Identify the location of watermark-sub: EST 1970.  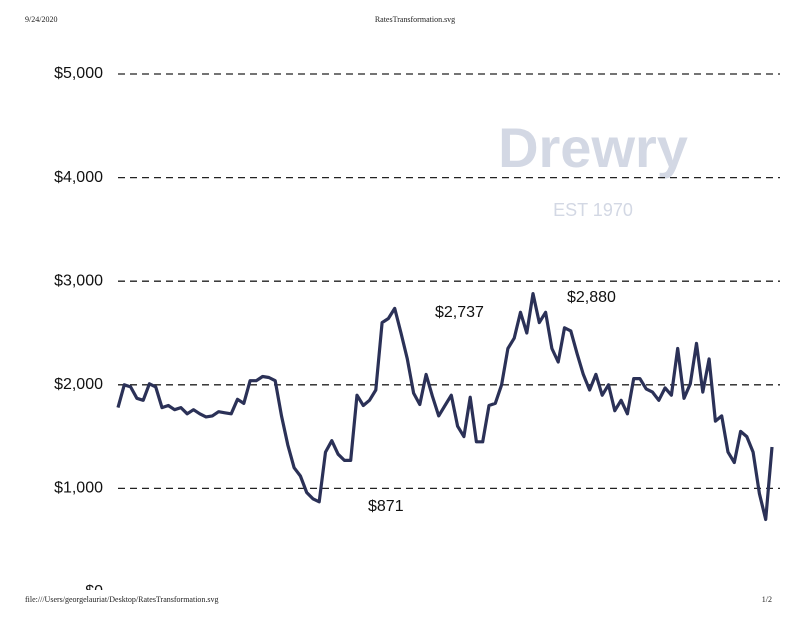
(593, 210).